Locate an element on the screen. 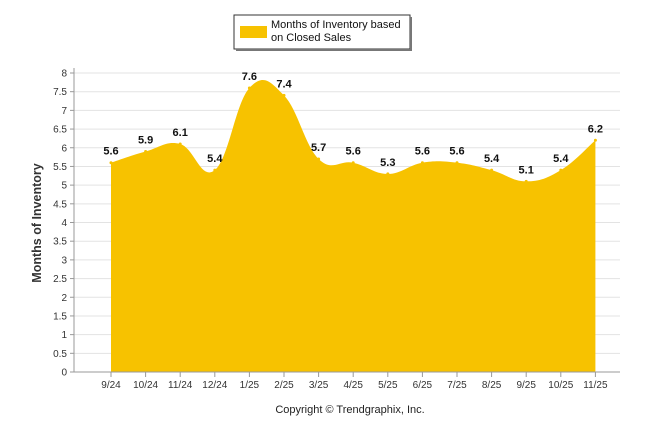  y-tick-label: 6 is located at coordinates (64, 148).